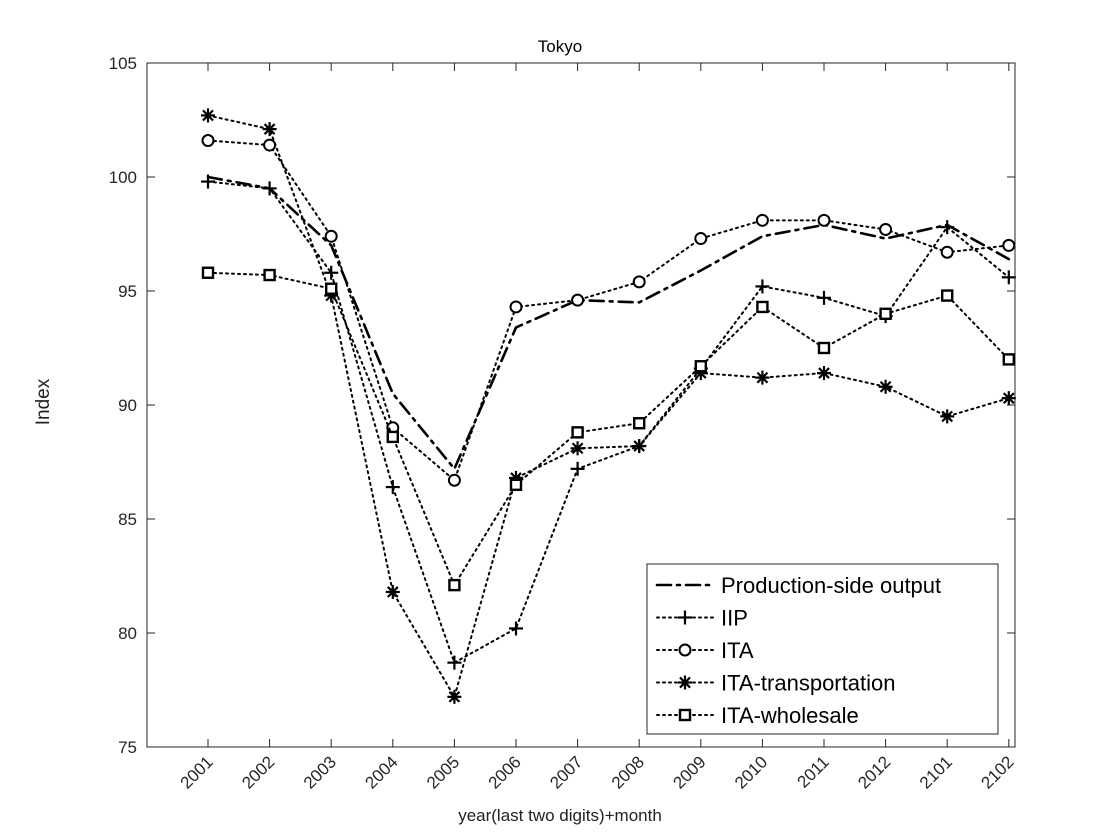 The image size is (1120, 840). I want to click on y-tick-label: 95, so click(127, 291).